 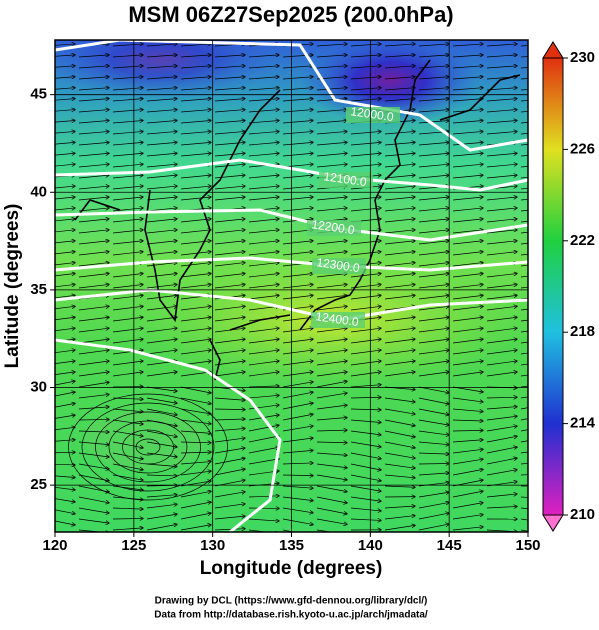 What do you see at coordinates (553, 523) in the screenshot?
I see `colorbar-min-arrow` at bounding box center [553, 523].